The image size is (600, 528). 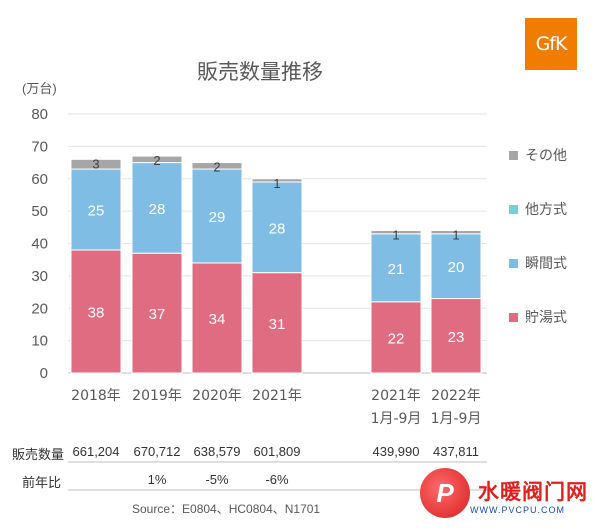 I want to click on table-cell: -5%, so click(x=217, y=479).